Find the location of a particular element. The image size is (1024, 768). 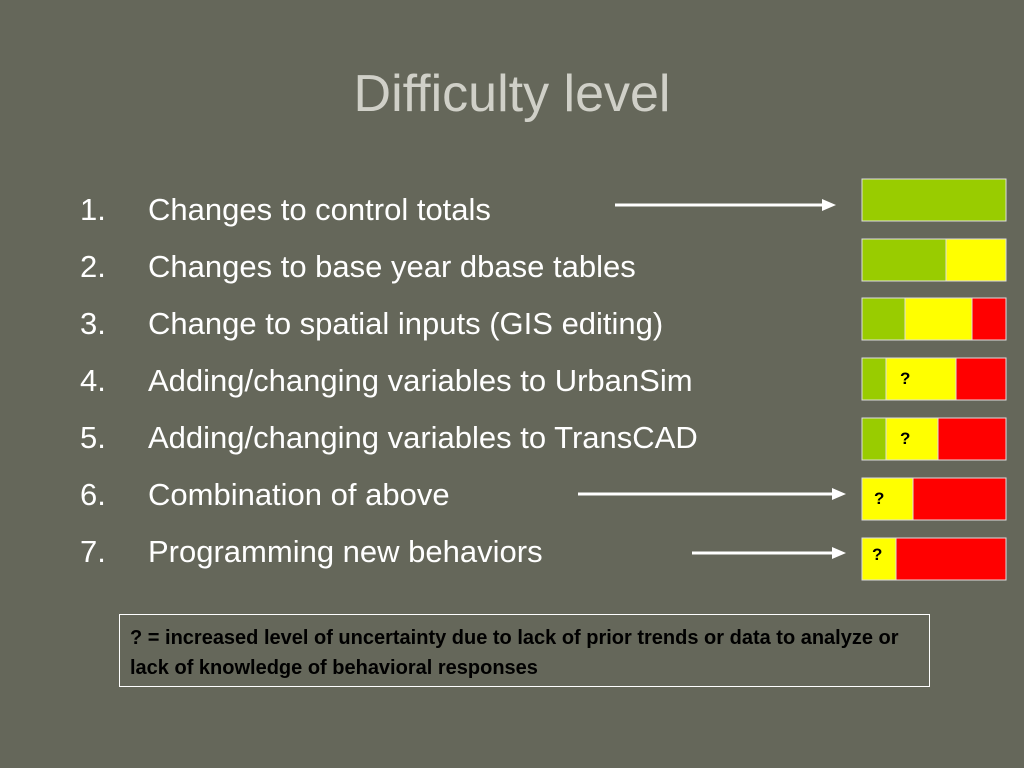

item-number: 4. is located at coordinates (93, 380).